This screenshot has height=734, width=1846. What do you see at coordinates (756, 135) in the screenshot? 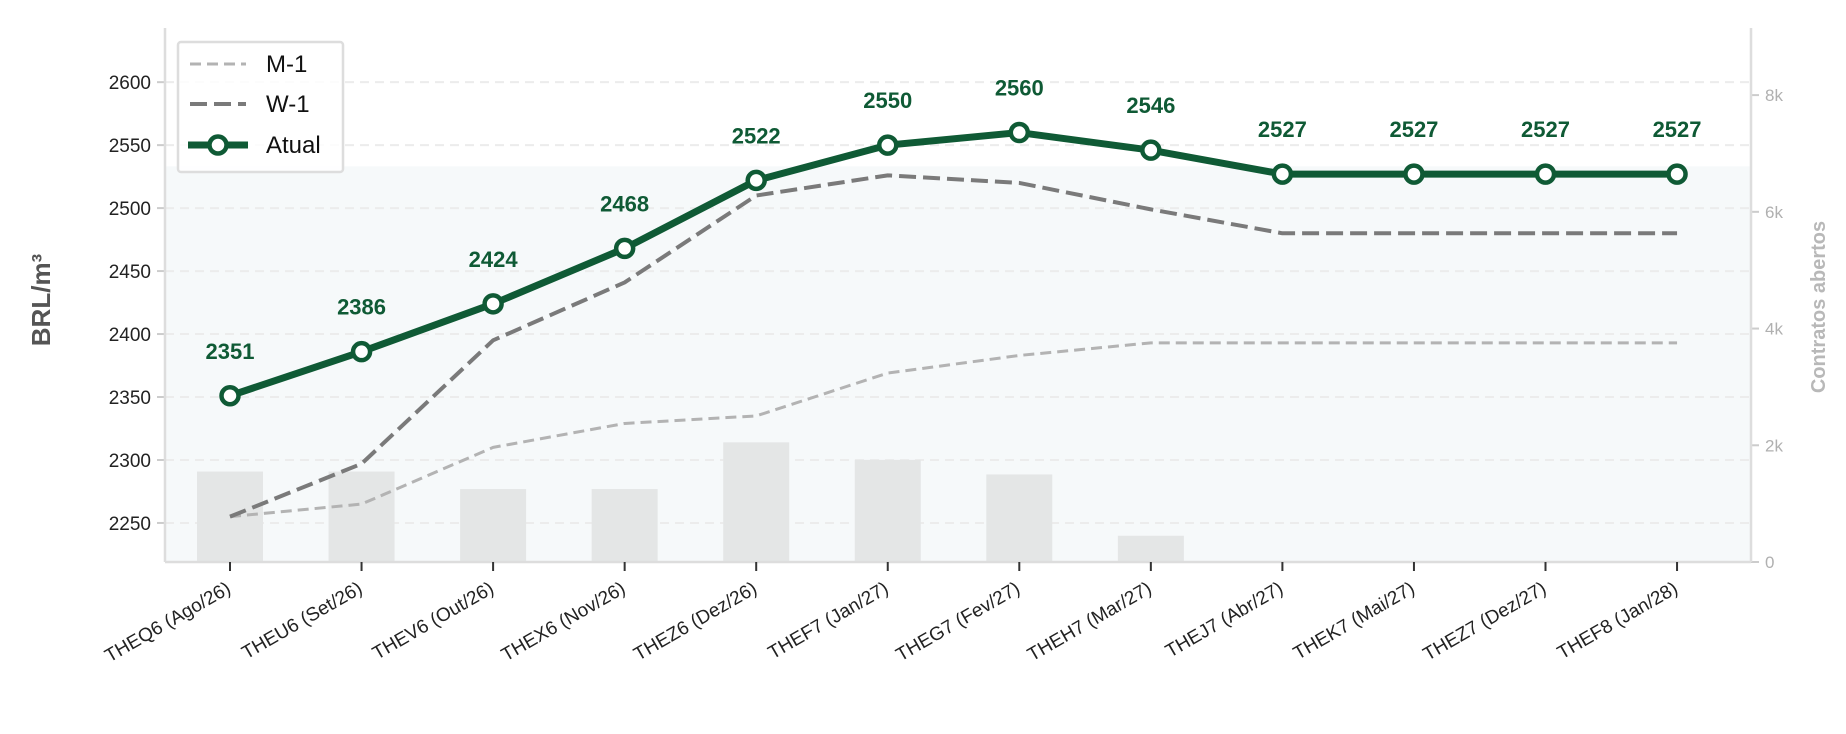
I see `data-label: 2522` at bounding box center [756, 135].